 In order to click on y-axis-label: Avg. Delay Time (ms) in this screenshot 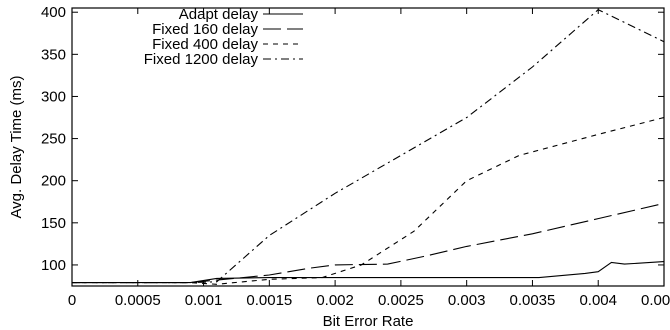, I will do `click(16, 146)`.